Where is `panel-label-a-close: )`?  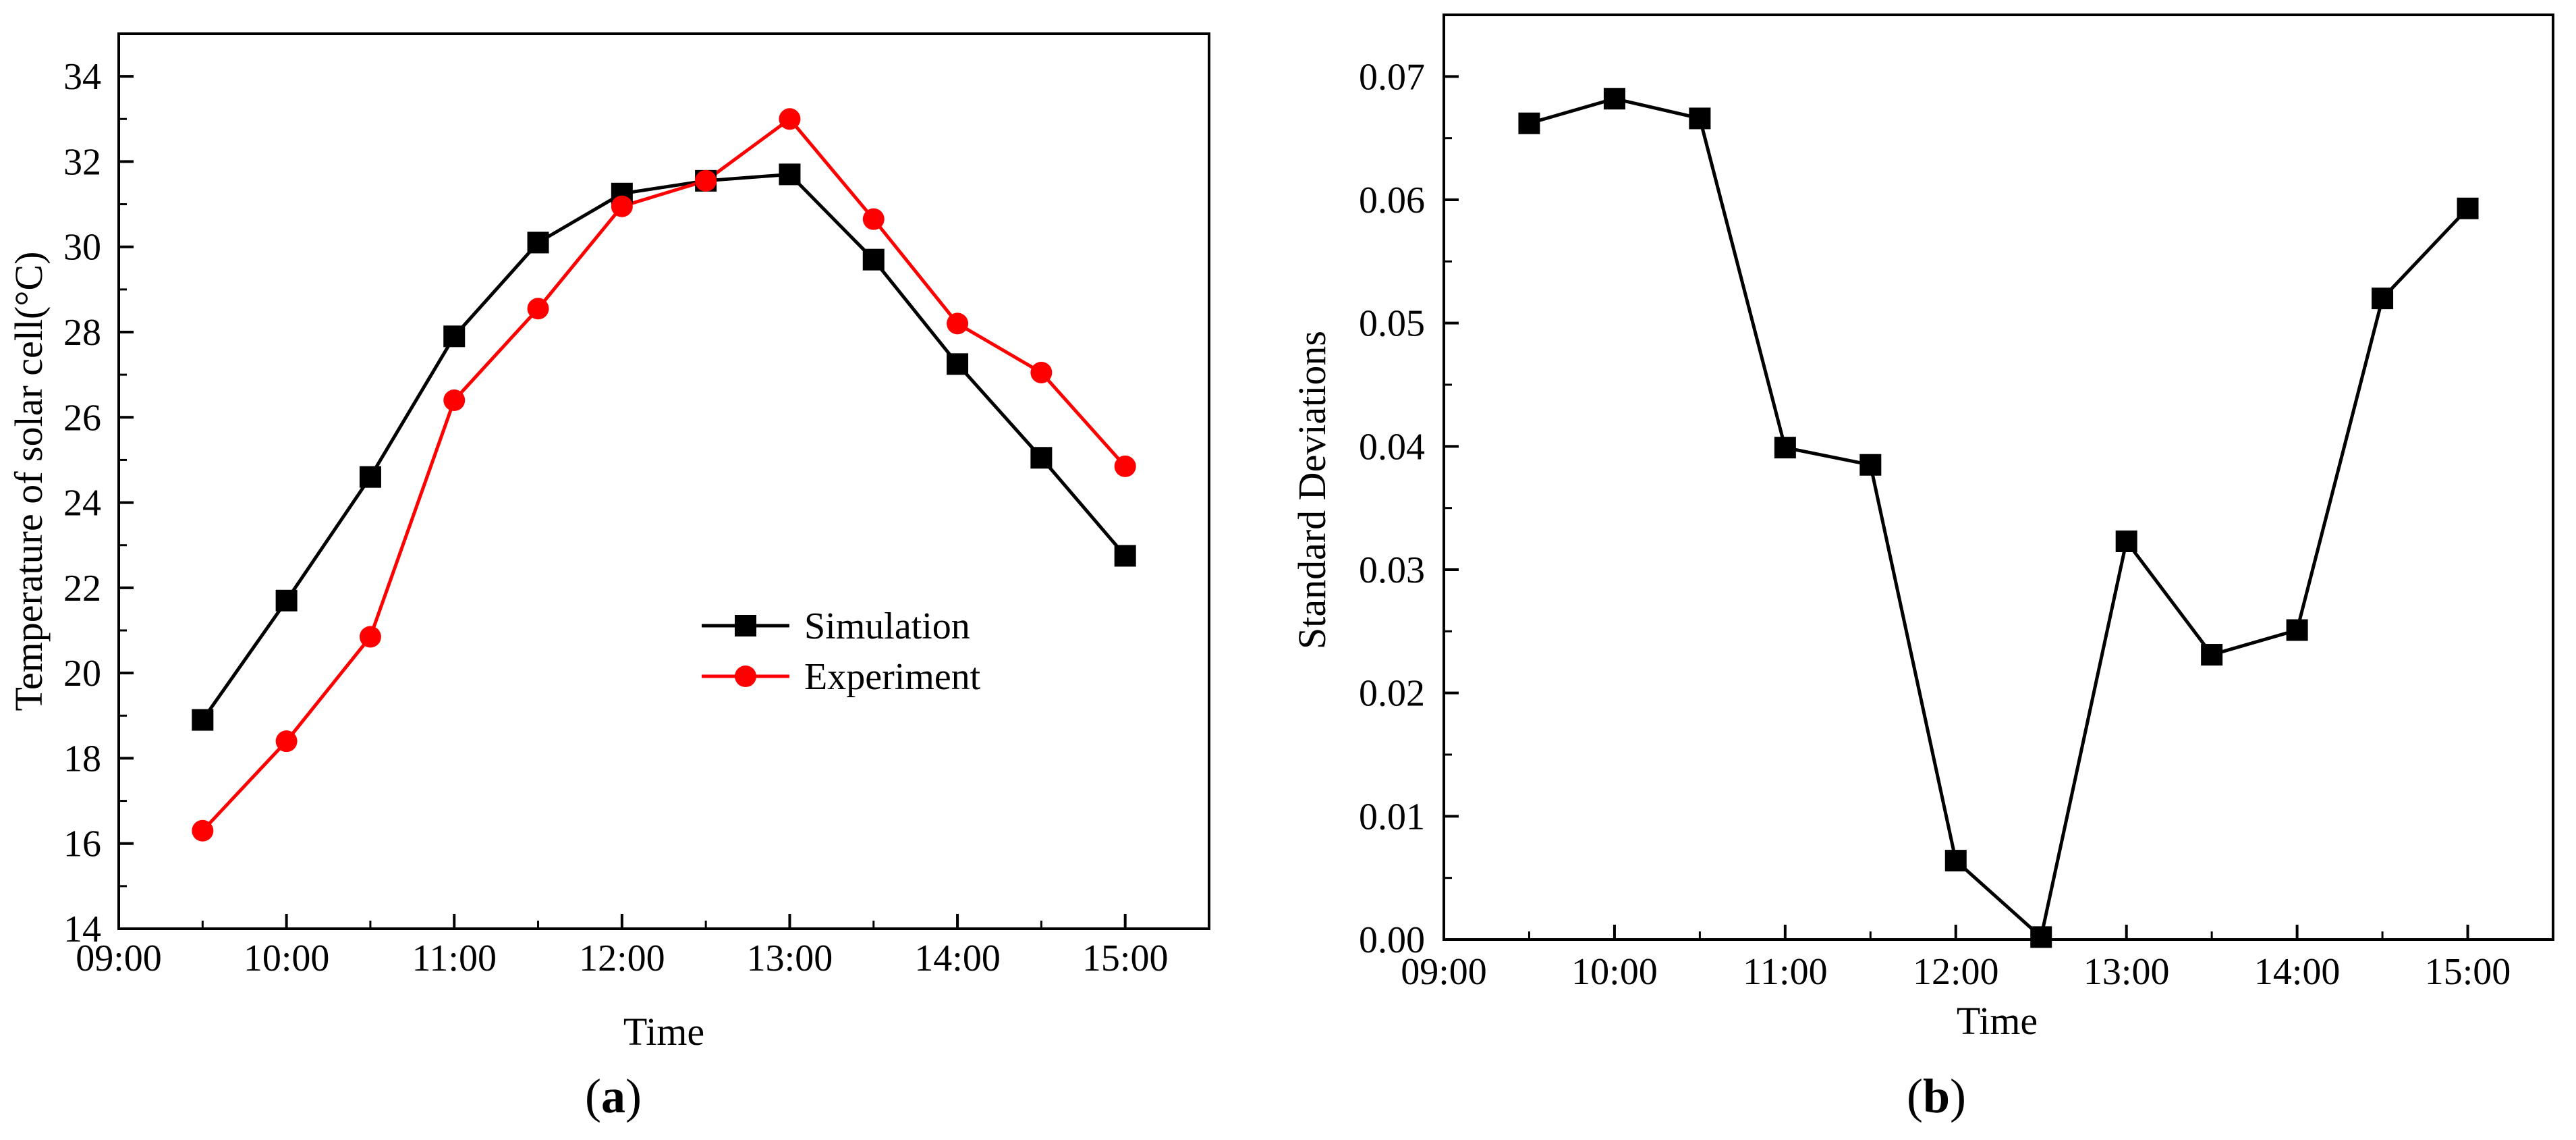 panel-label-a-close: ) is located at coordinates (633, 1096).